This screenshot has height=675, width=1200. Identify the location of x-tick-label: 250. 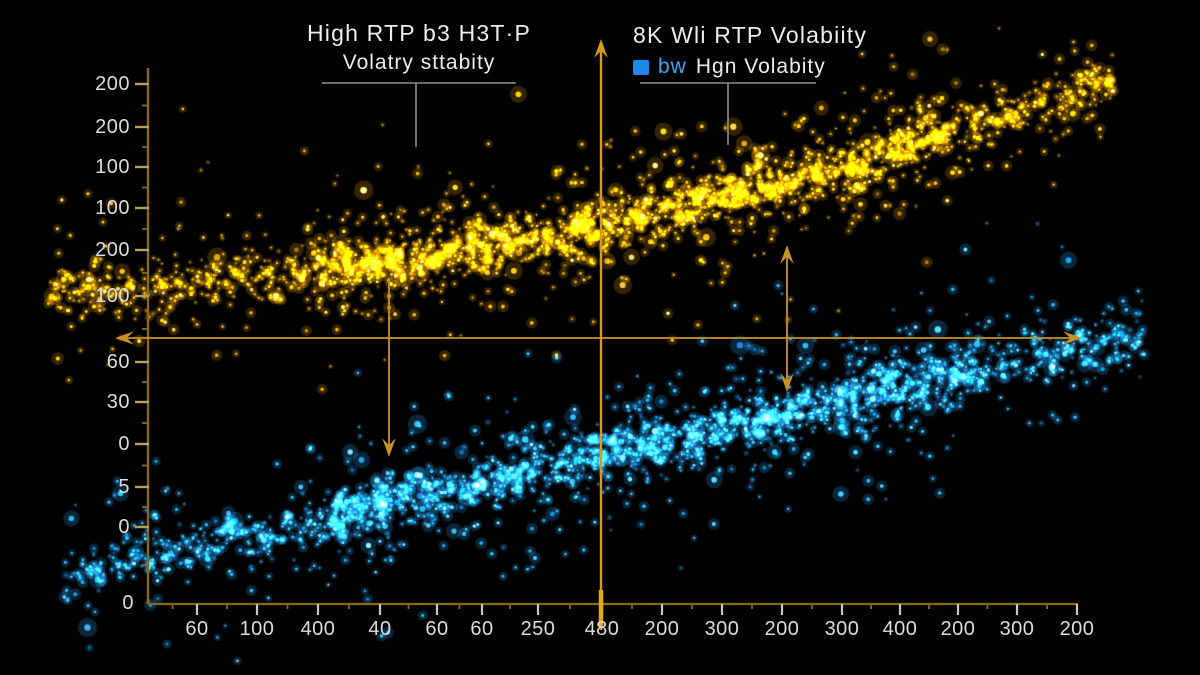
(538, 629).